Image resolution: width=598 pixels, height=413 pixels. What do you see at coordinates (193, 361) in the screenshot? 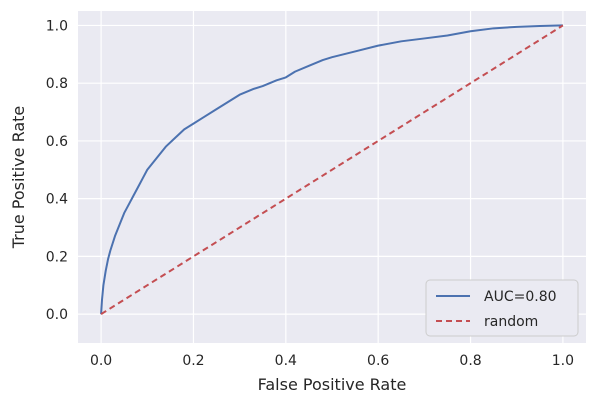
I see `x-tick-label: 0.2` at bounding box center [193, 361].